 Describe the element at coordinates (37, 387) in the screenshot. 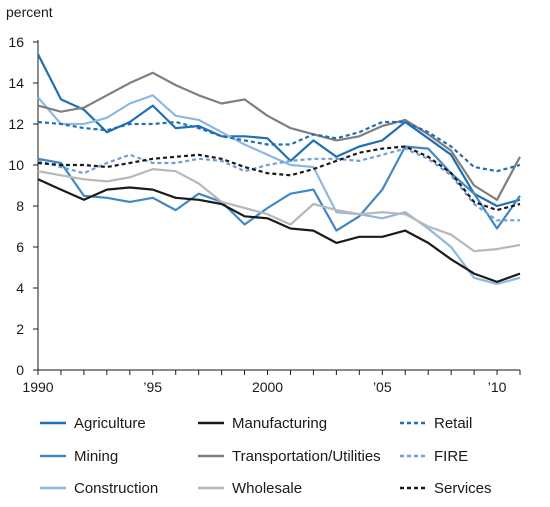

I see `x-tick-label: 1990` at that location.